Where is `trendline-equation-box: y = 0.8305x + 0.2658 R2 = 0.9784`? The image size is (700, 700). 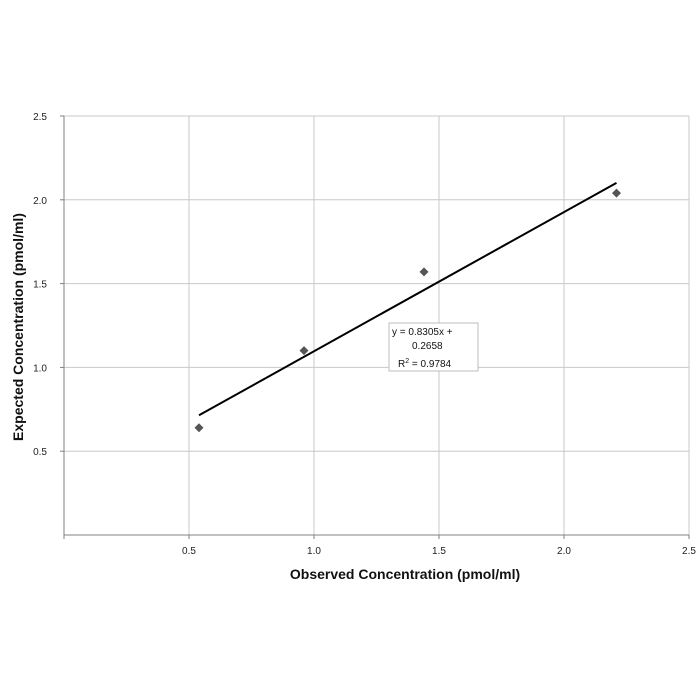
trendline-equation-box: y = 0.8305x + 0.2658 R2 = 0.9784 is located at coordinates (433, 347).